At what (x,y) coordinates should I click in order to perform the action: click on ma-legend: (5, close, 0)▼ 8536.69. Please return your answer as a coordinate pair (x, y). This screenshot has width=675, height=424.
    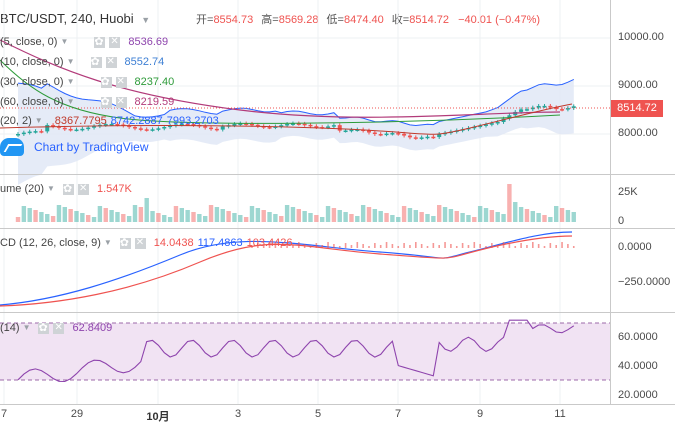
    Looking at the image, I should click on (84, 42).